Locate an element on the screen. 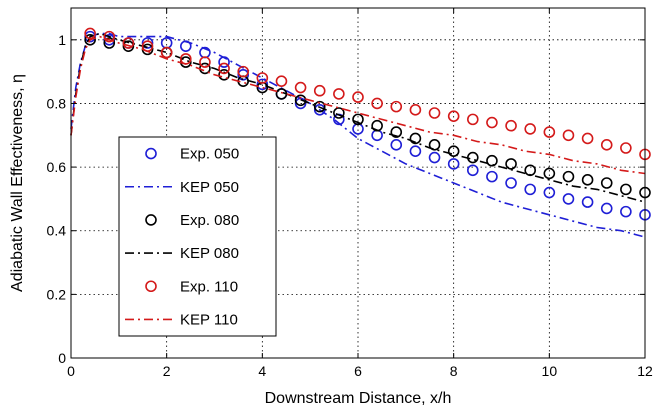 This screenshot has height=409, width=657. y-tick-label: 0 is located at coordinates (62, 358).